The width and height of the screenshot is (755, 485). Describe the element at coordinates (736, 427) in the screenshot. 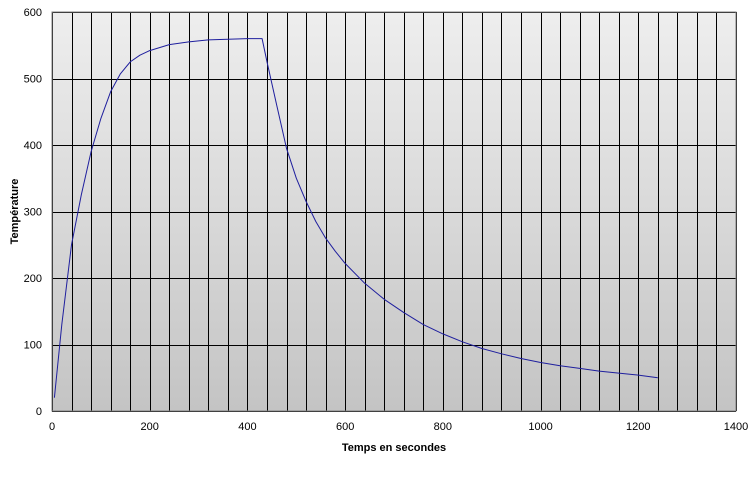

I see `x-tick-label: 1400` at that location.